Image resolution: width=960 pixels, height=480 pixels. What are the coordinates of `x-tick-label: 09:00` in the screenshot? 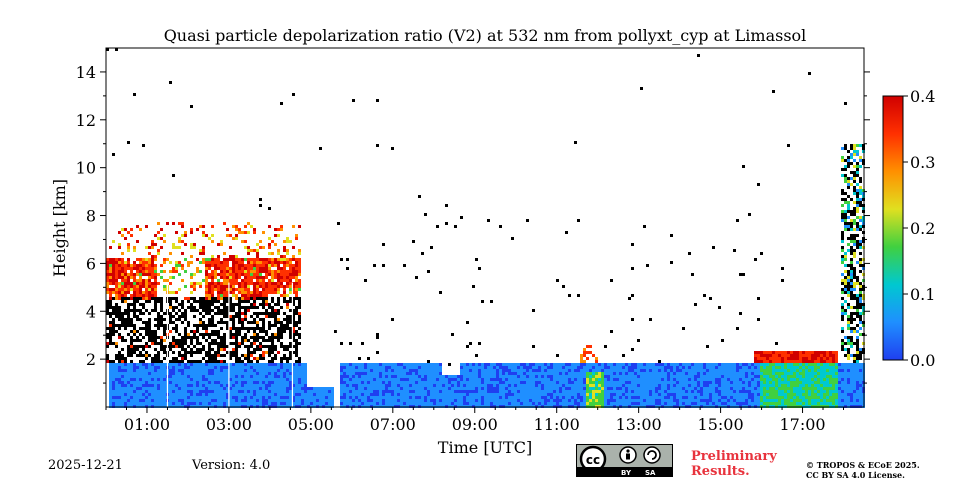 It's located at (475, 424).